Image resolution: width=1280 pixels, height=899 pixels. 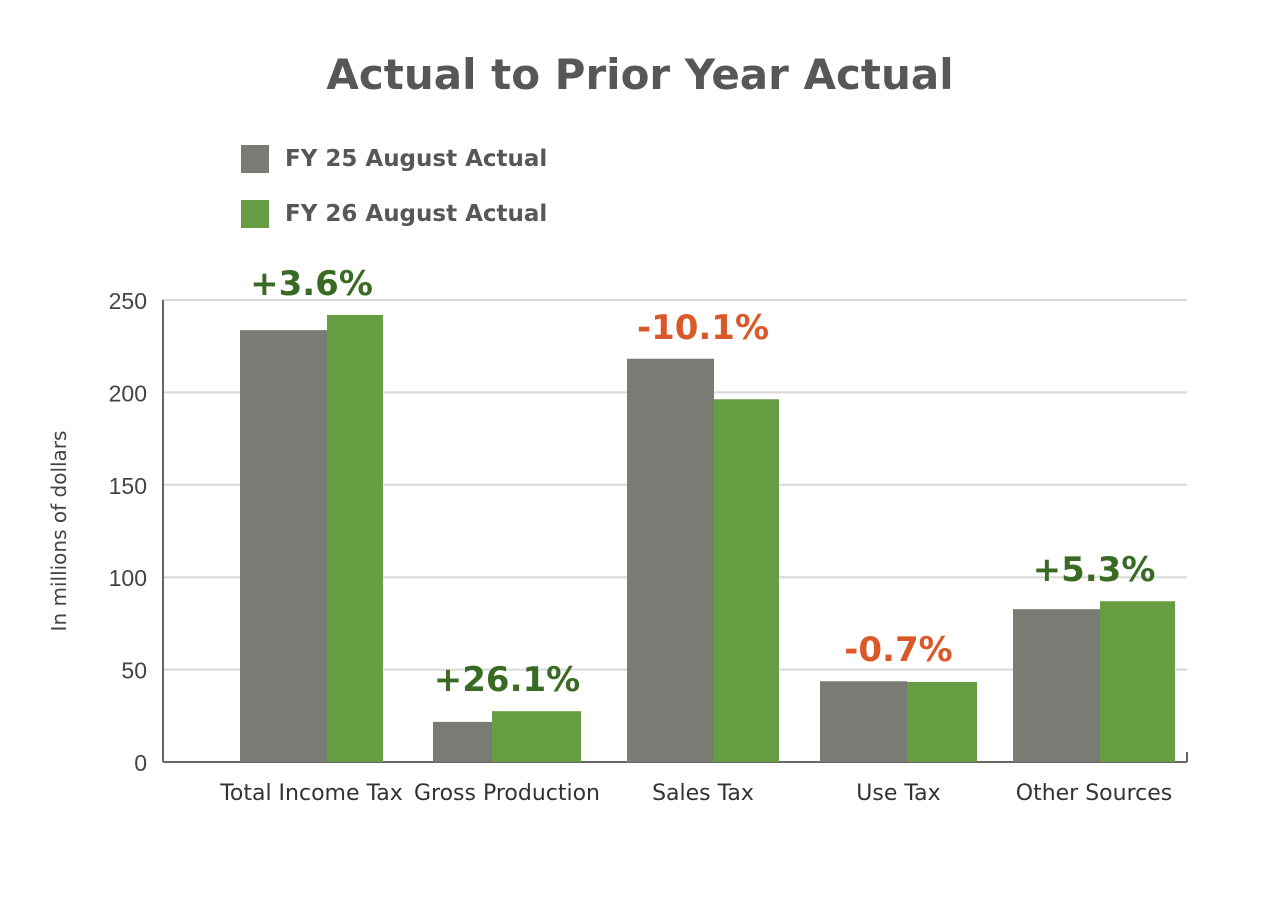 I want to click on change-annotation: -0.7%, so click(x=898, y=650).